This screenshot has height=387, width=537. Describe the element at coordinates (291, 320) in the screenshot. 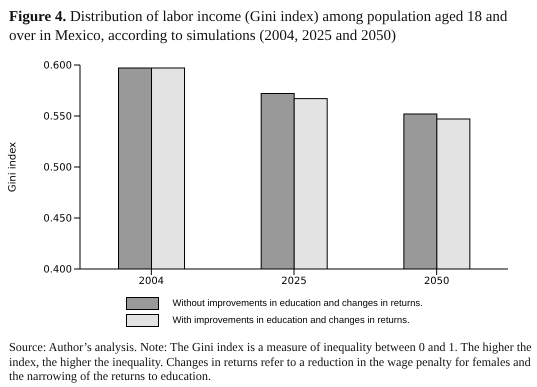

I see `legend-label: With improvements in education and changes in returns.` at that location.